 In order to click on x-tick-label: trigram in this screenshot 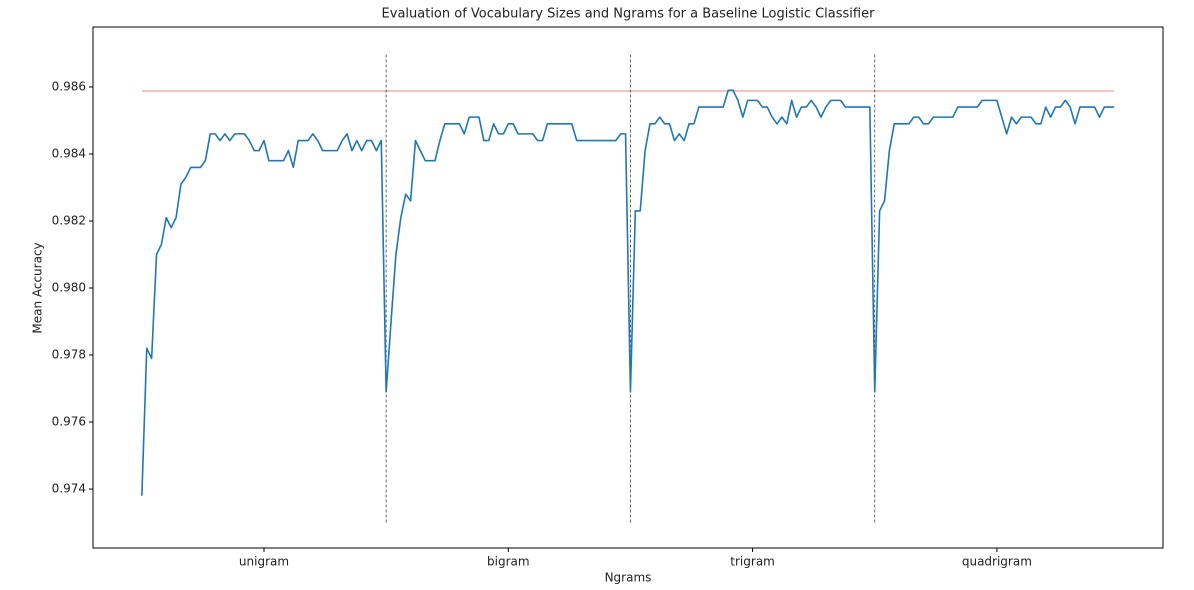, I will do `click(752, 562)`.